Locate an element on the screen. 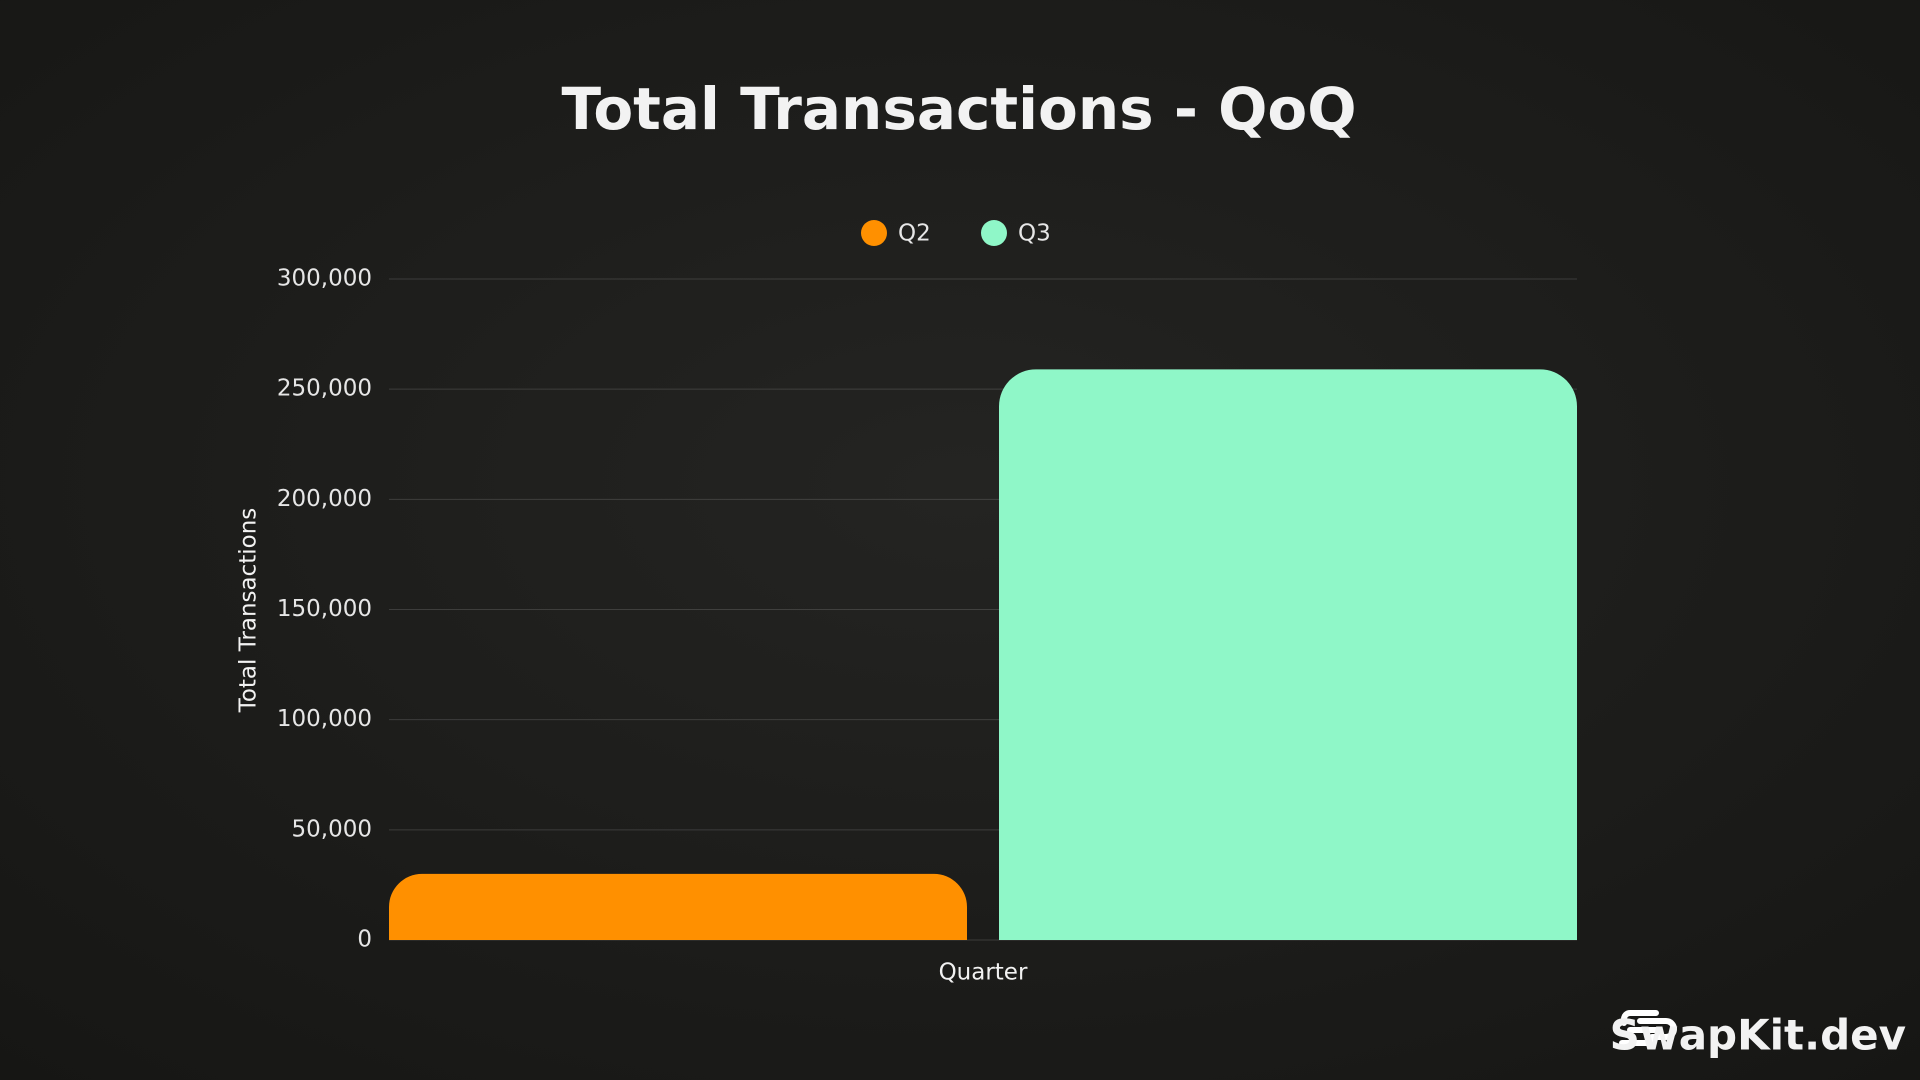 The width and height of the screenshot is (1920, 1080). y-tick-label: 150,000 is located at coordinates (324, 609).